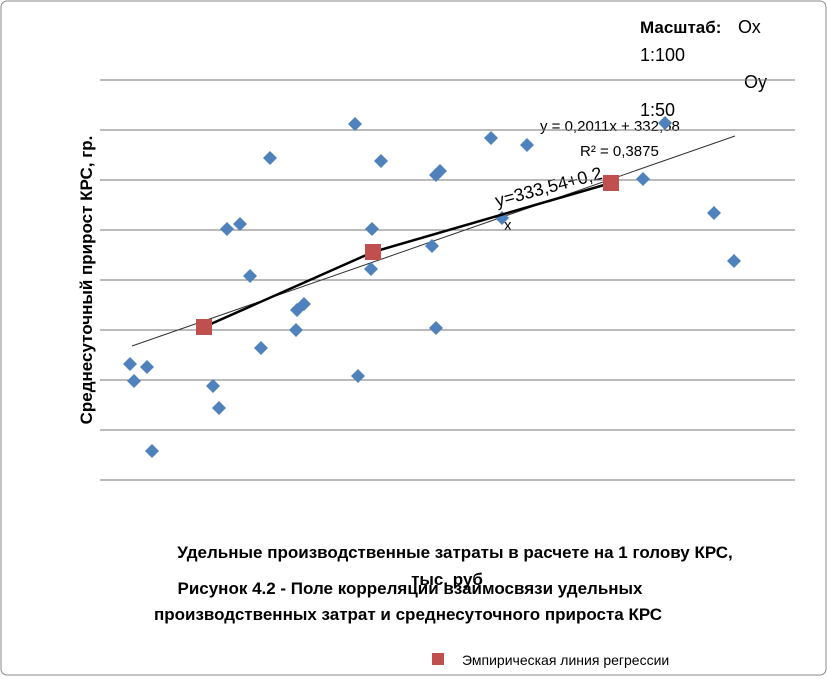 This screenshot has height=681, width=827. What do you see at coordinates (749, 27) in the screenshot?
I see `scale-x-axis: Ох` at bounding box center [749, 27].